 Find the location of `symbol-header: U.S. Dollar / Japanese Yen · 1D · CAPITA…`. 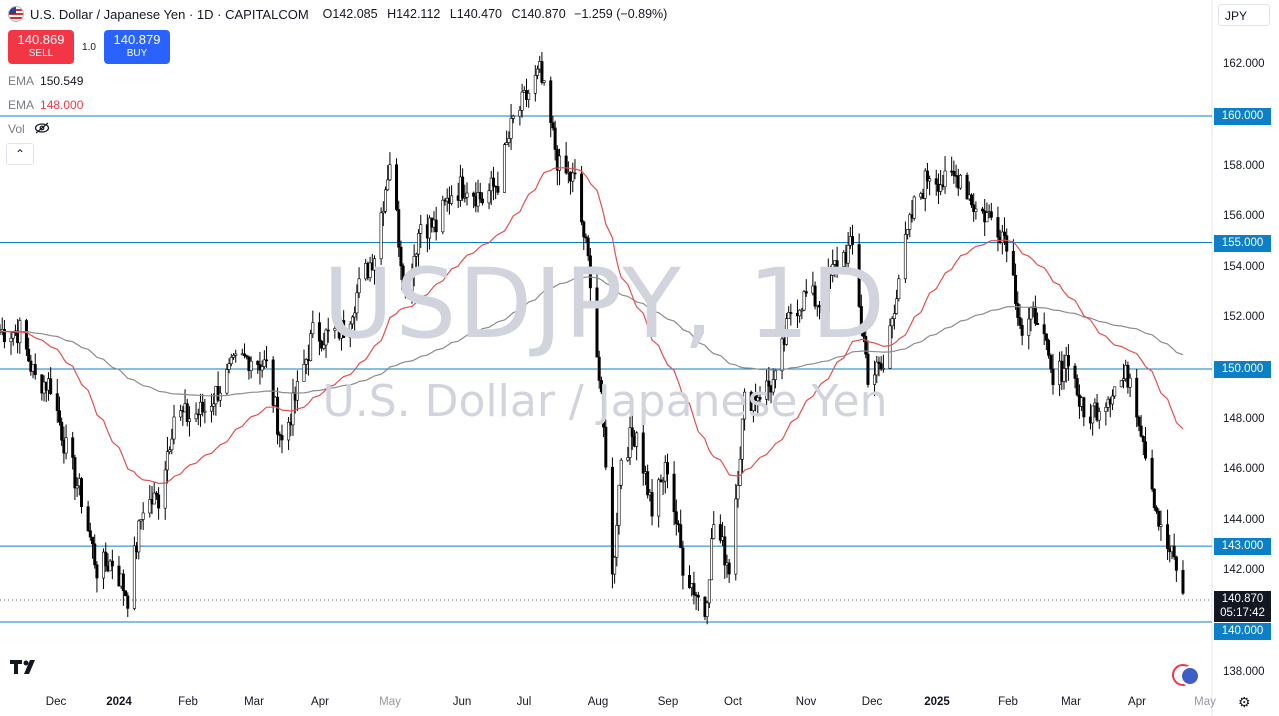

symbol-header: U.S. Dollar / Japanese Yen · 1D · CAPITA… is located at coordinates (337, 14).